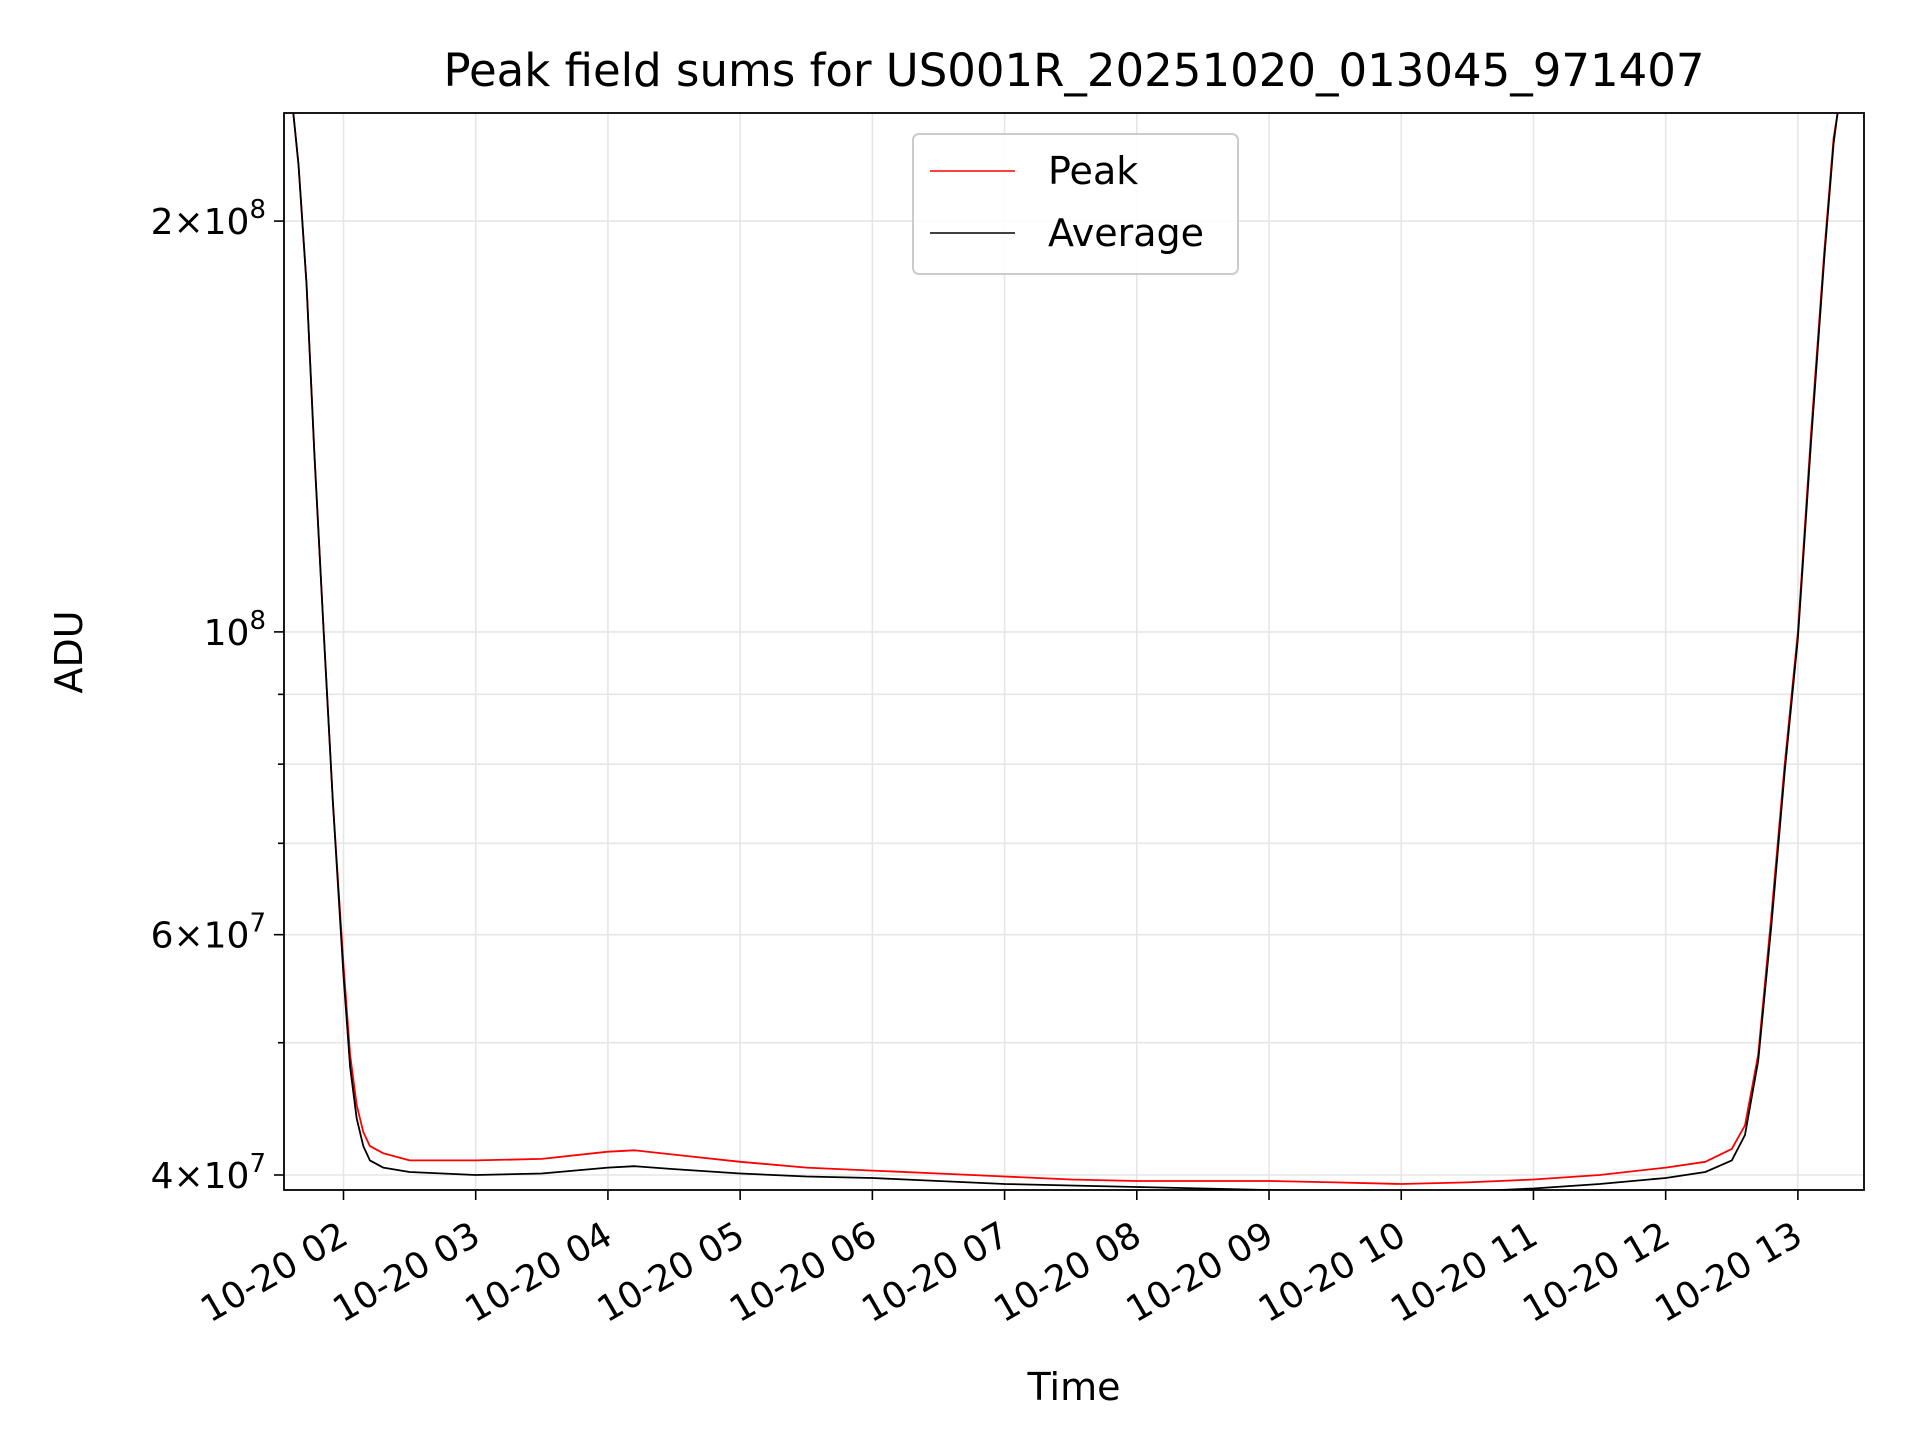  I want to click on legend: Peak Average, so click(1075, 204).